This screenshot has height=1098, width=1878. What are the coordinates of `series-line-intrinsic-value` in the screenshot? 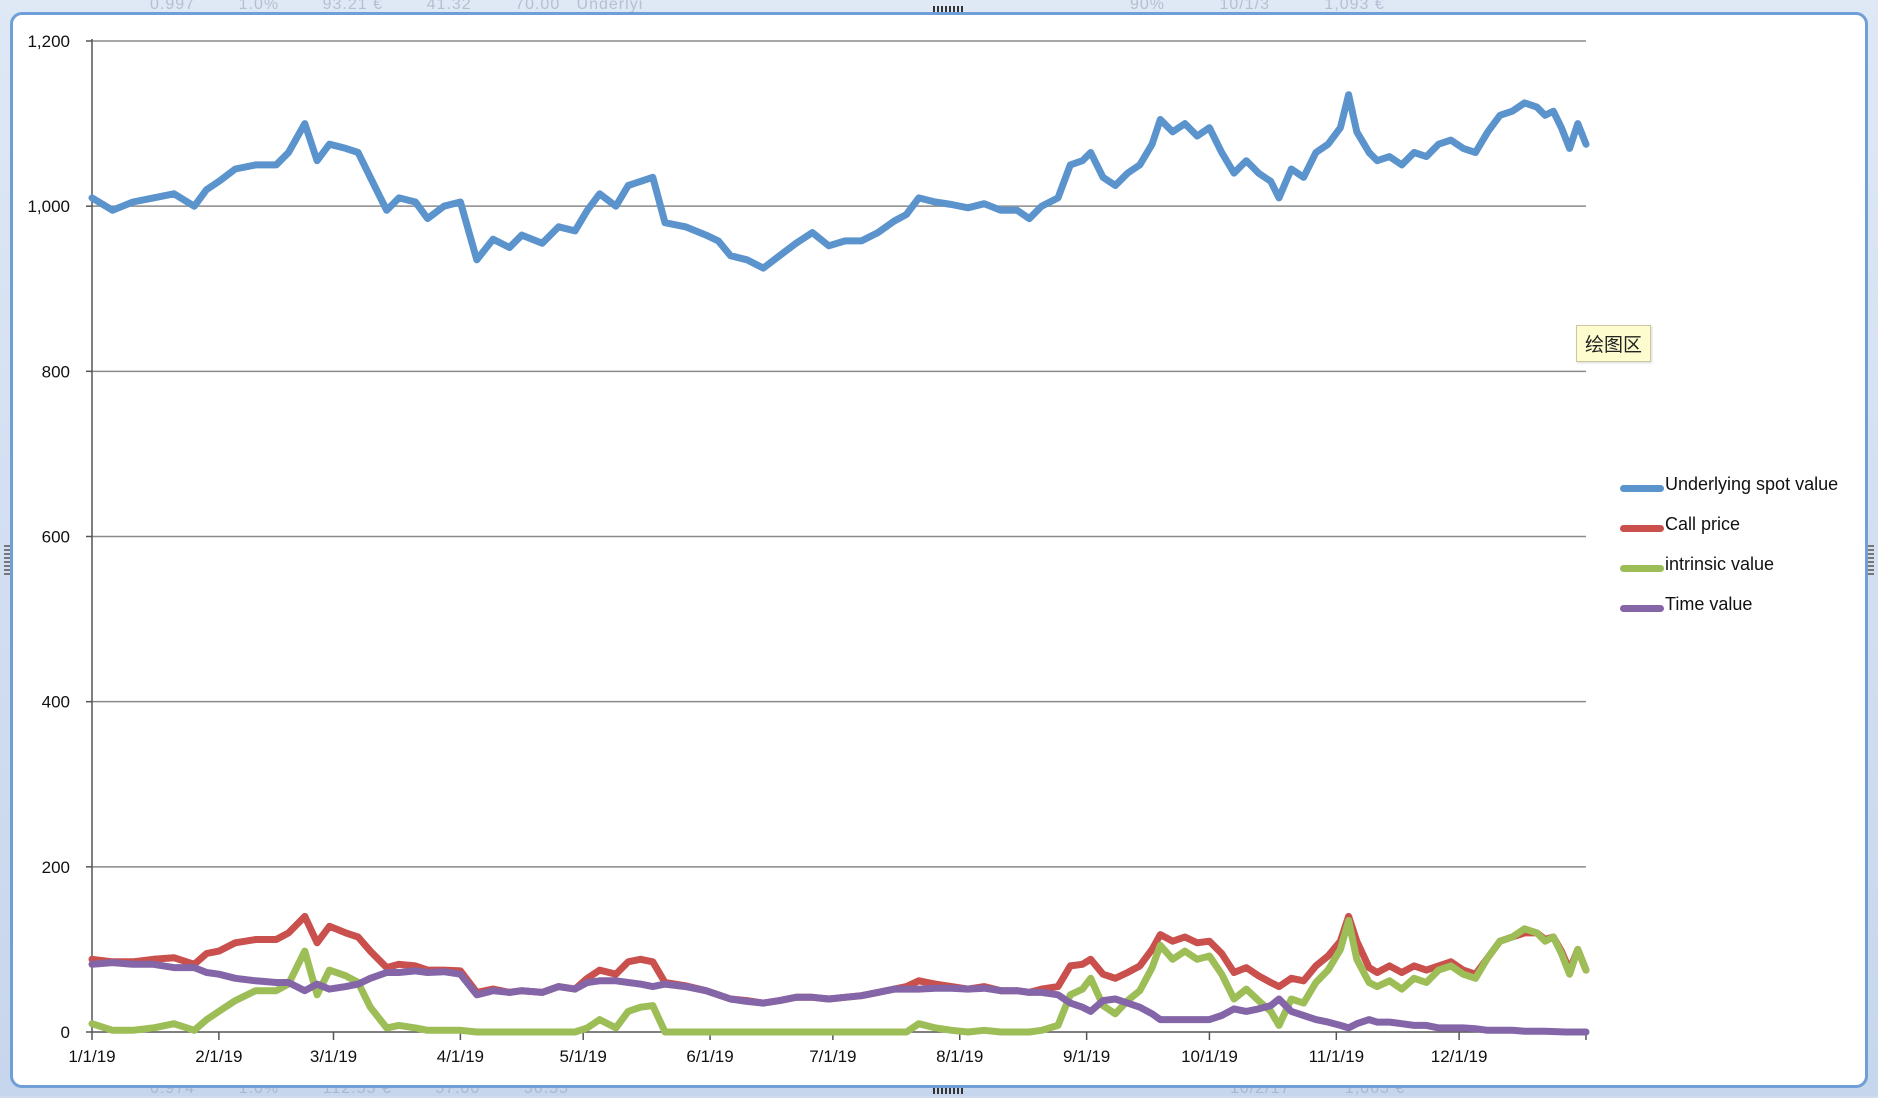 It's located at (839, 976).